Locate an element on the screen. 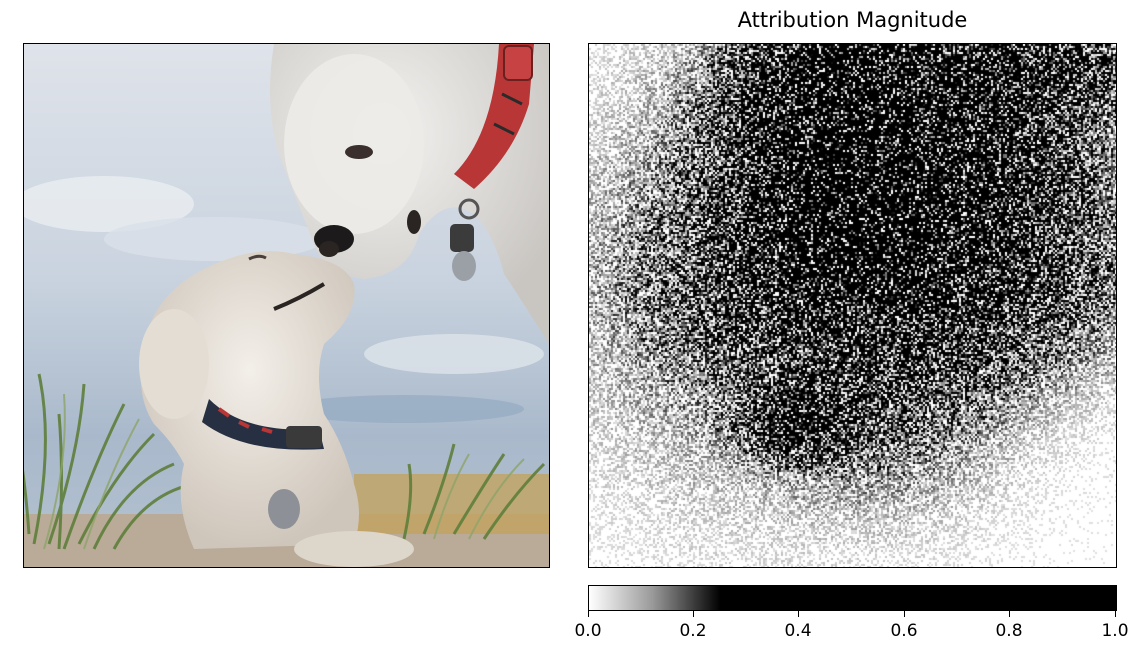  chart-title: Attribution Magnitude is located at coordinates (852, 20).